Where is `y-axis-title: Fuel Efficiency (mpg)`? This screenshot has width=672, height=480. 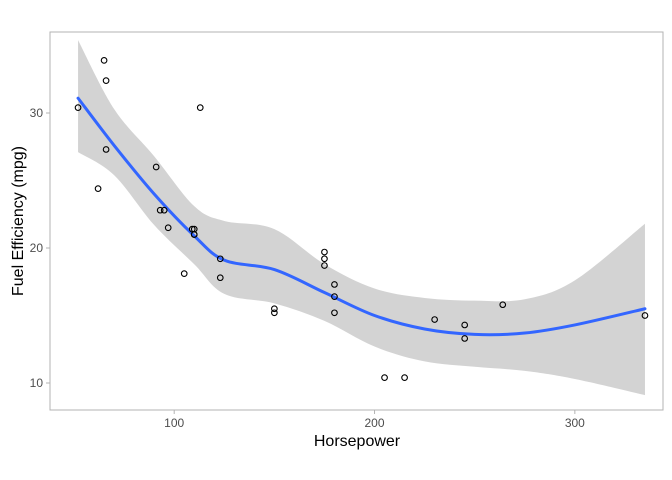 y-axis-title: Fuel Efficiency (mpg) is located at coordinates (18, 221).